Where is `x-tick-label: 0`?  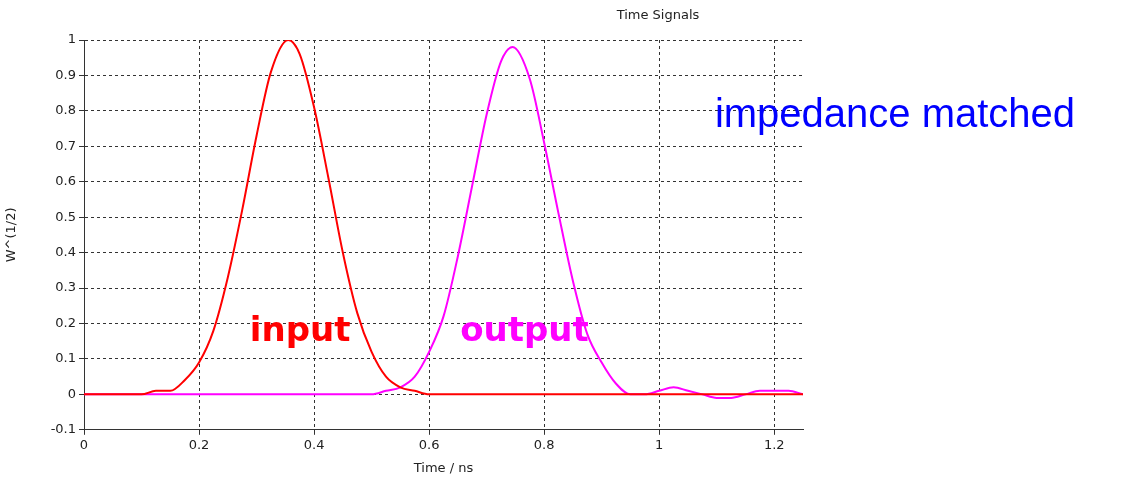 x-tick-label: 0 is located at coordinates (84, 444).